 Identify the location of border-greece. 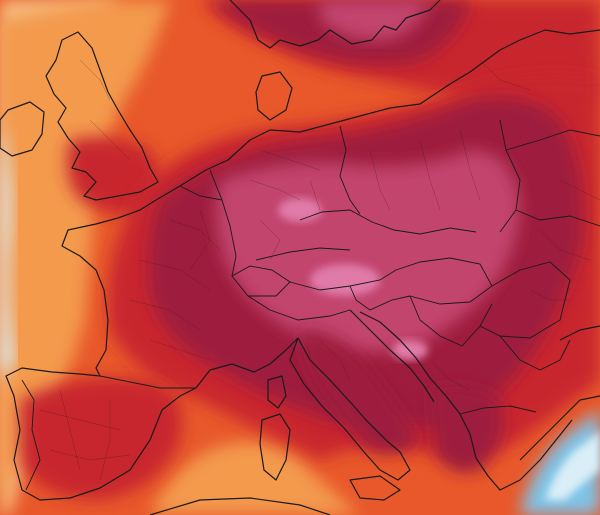
(498, 410).